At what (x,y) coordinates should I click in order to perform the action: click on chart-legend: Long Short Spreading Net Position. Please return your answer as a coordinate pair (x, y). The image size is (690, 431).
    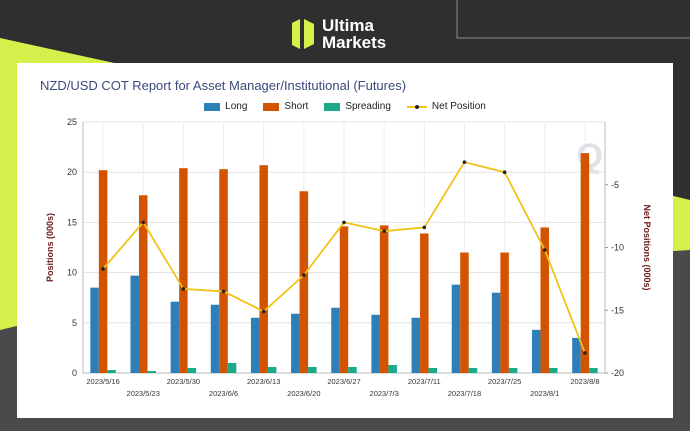
    Looking at the image, I should click on (345, 106).